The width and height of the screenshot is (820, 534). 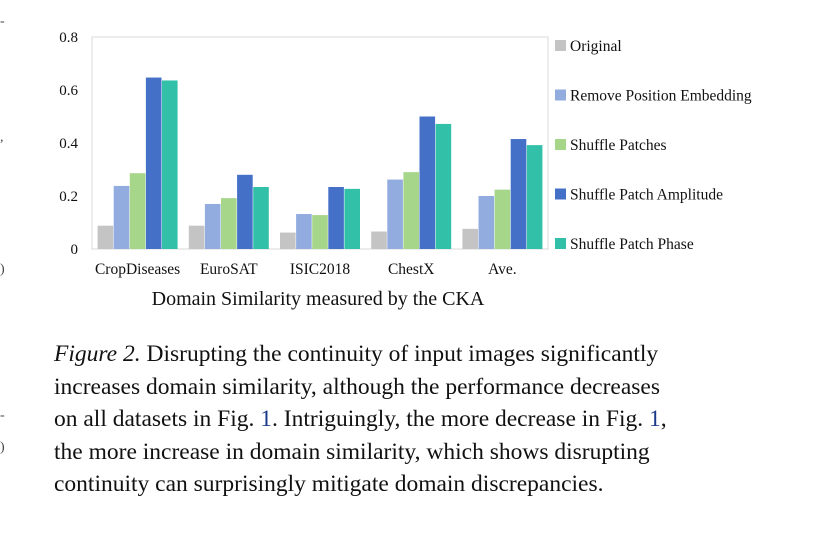 What do you see at coordinates (68, 91) in the screenshot?
I see `y-tick-label: 0.6` at bounding box center [68, 91].